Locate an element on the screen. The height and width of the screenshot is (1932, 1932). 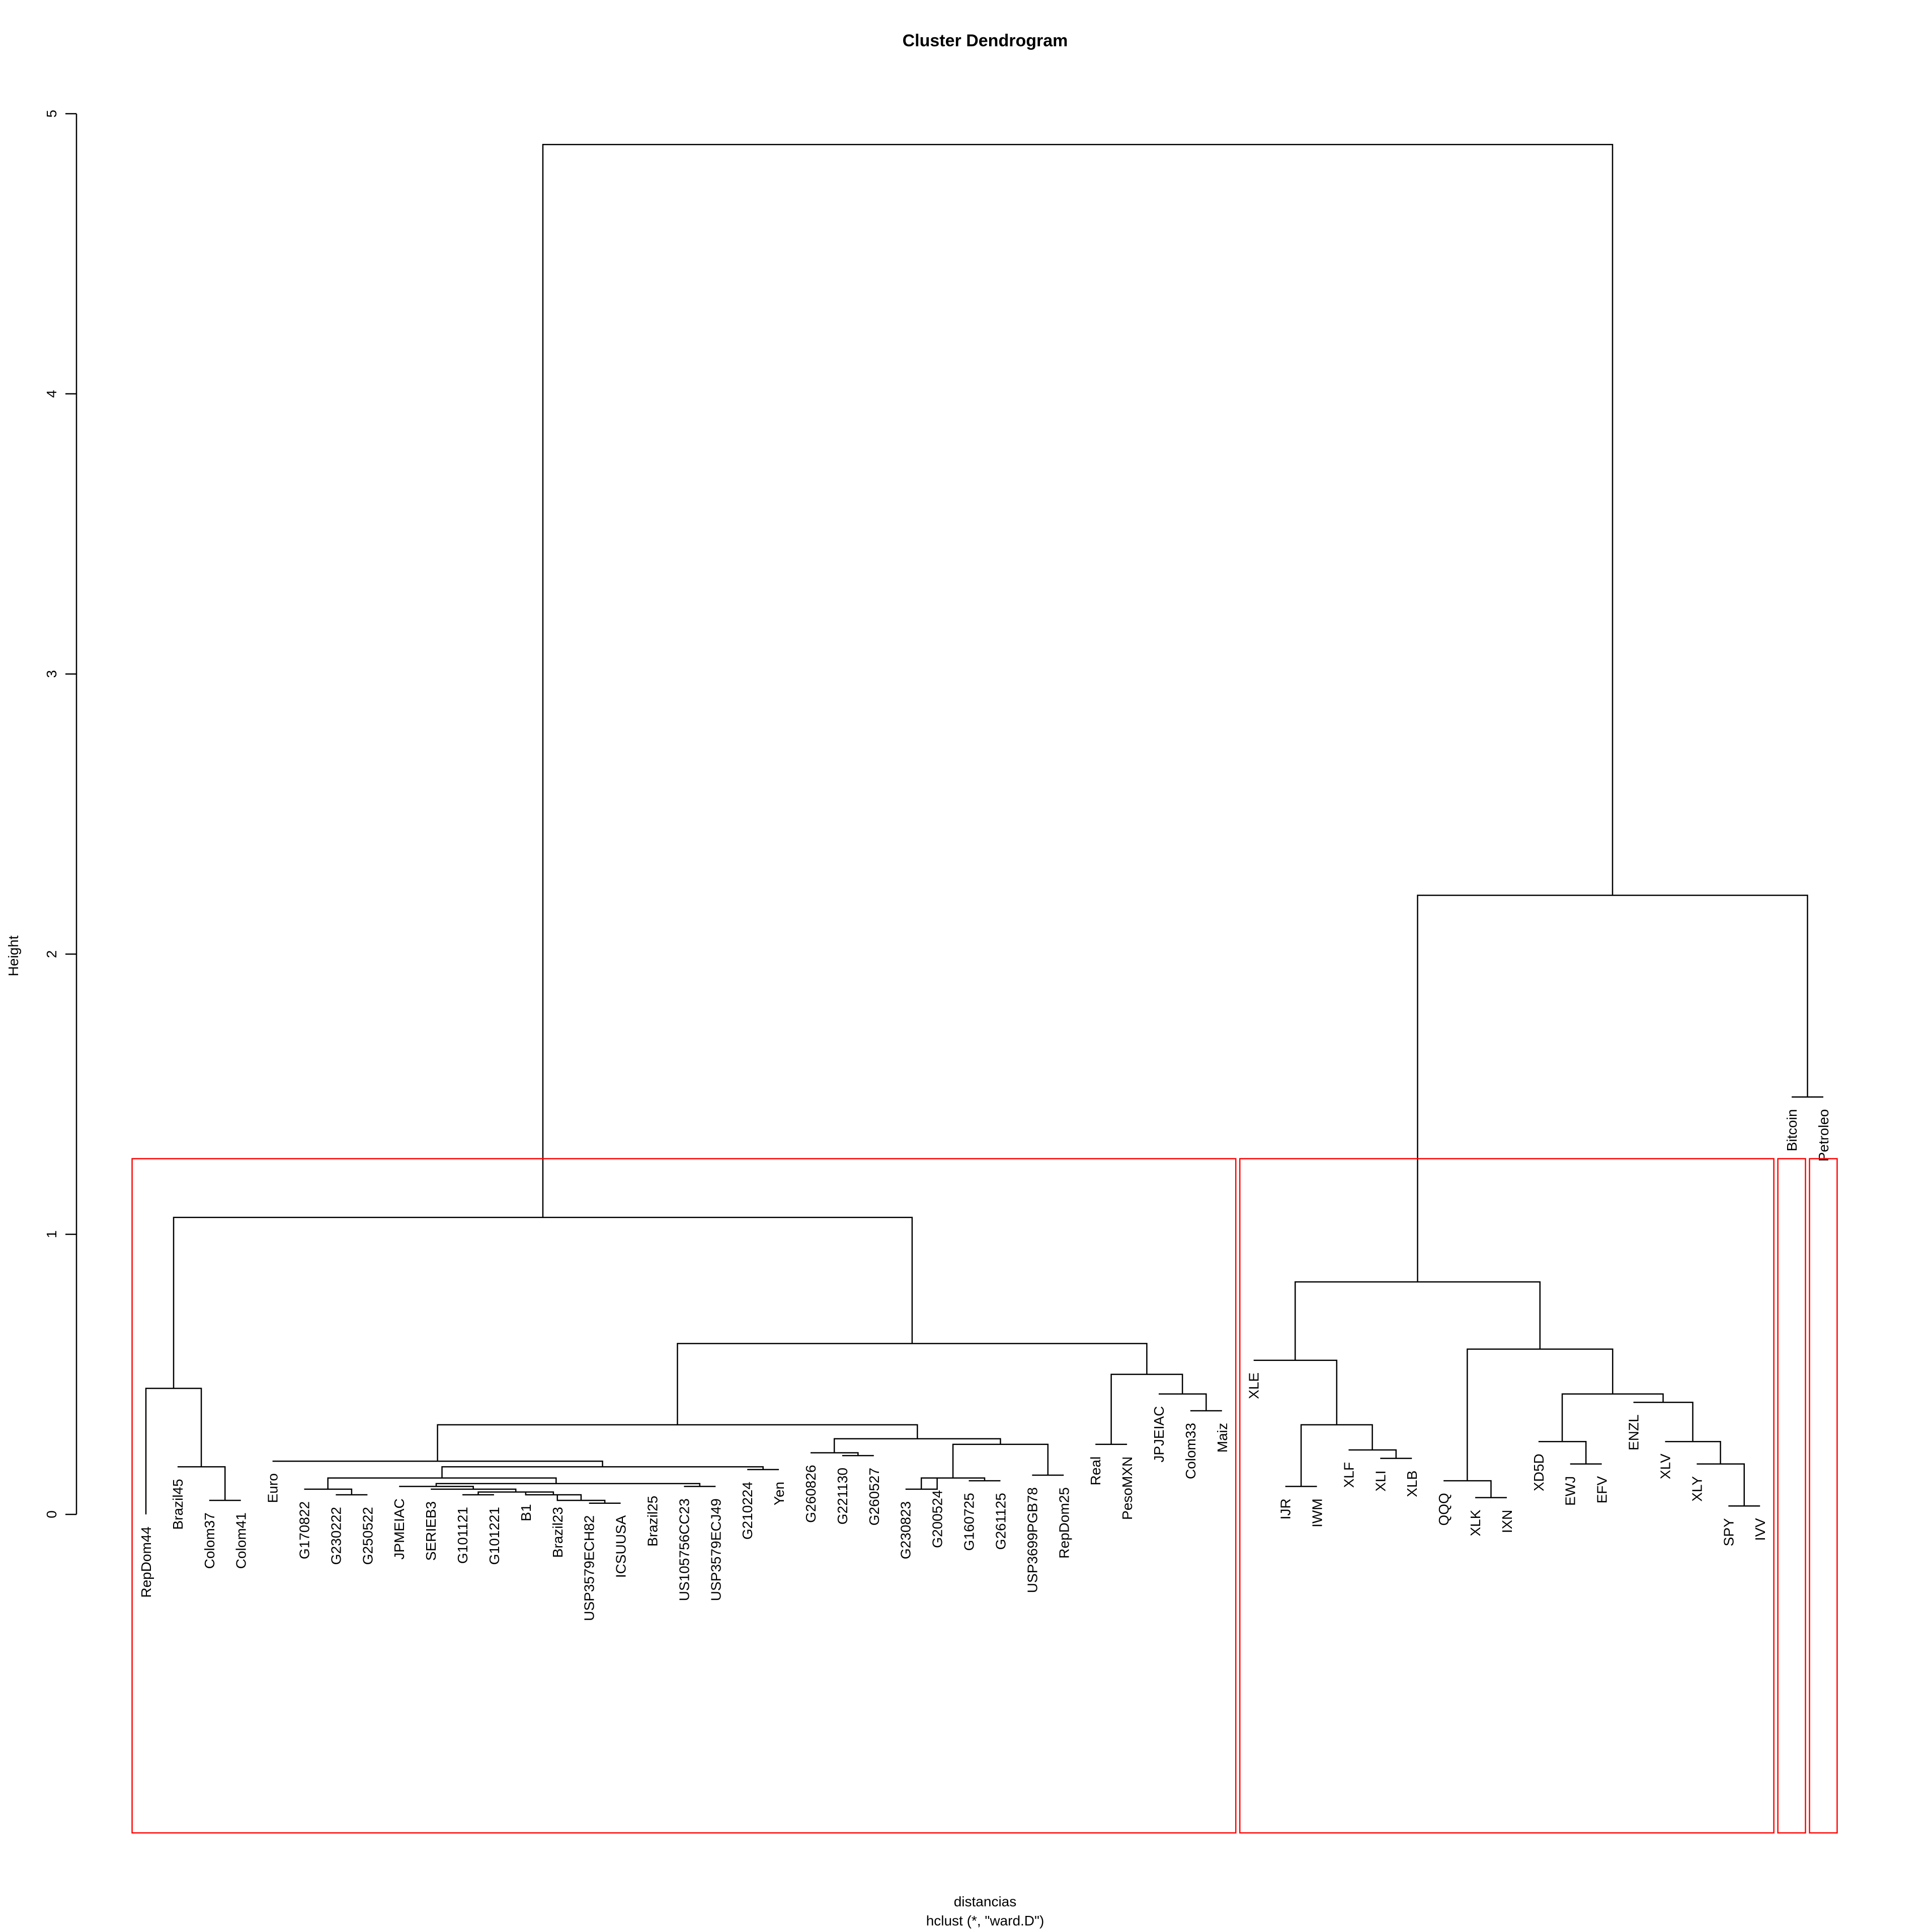
leaf-label: Colom37 is located at coordinates (210, 1541).